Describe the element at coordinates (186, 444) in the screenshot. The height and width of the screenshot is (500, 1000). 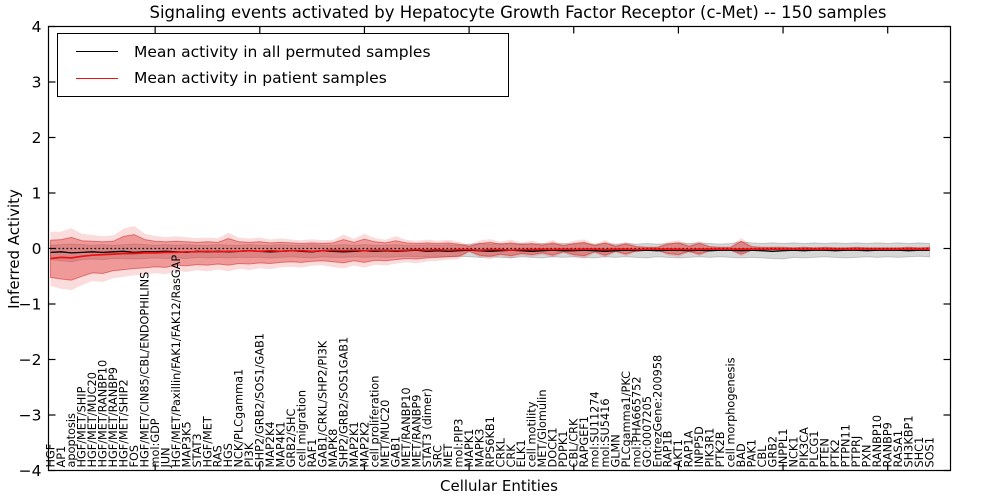
I see `x-category-label: MAP3K5` at that location.